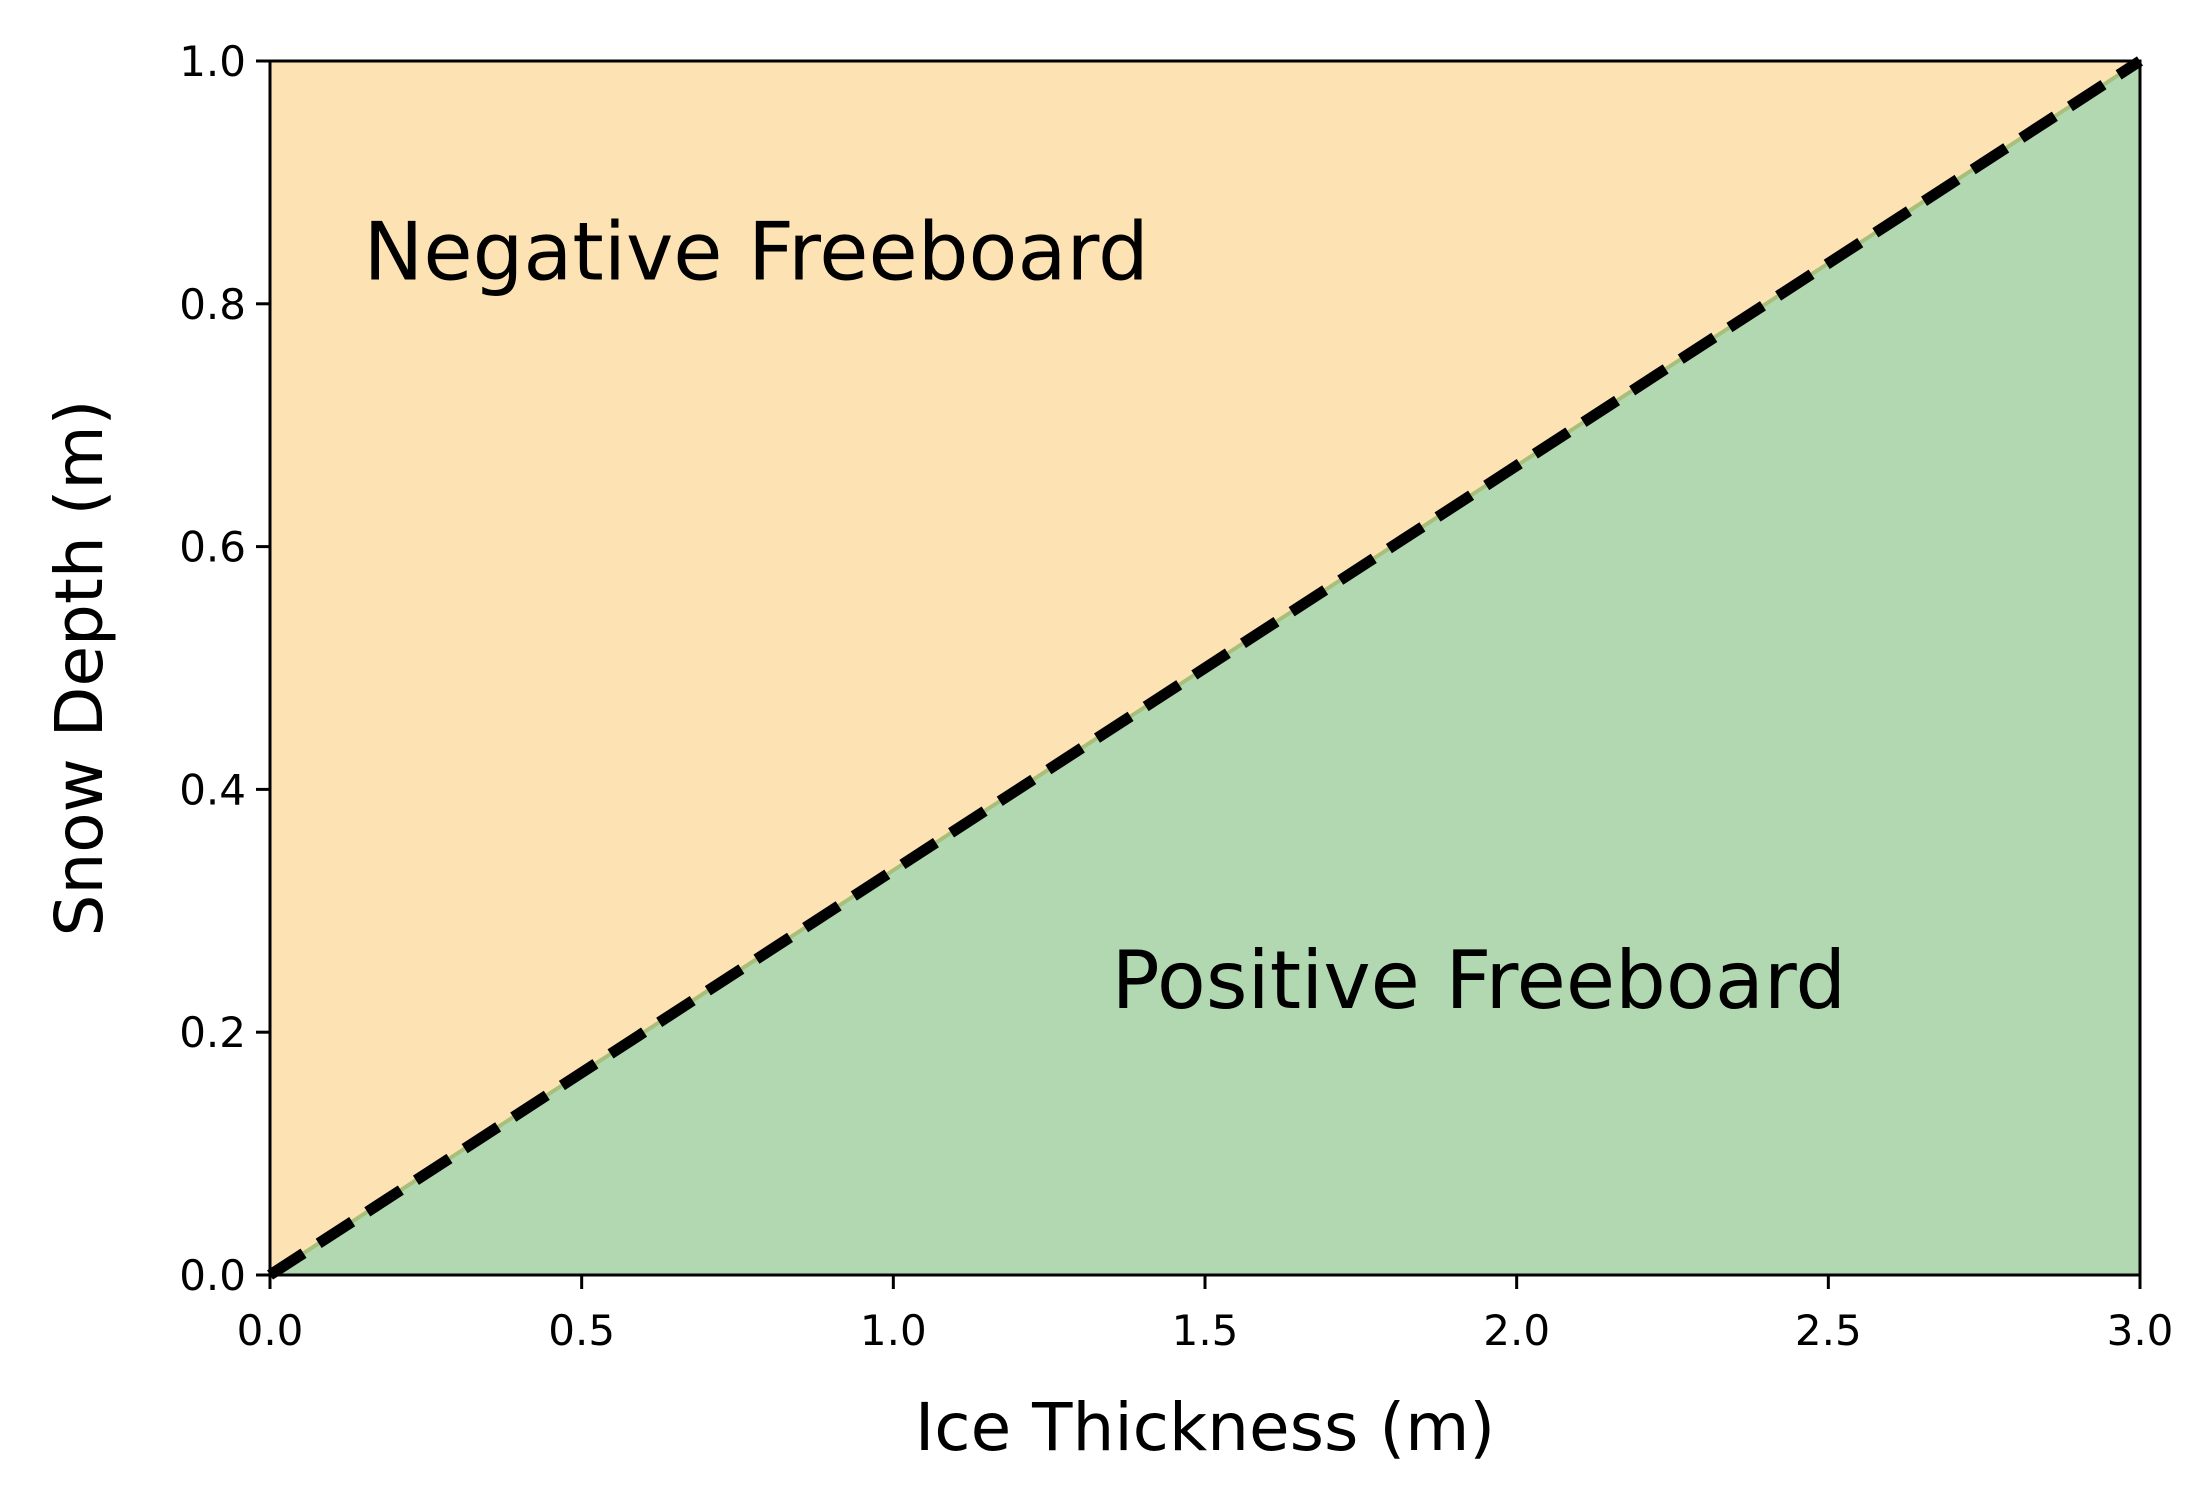  Describe the element at coordinates (893, 1330) in the screenshot. I see `x-tick-label: 1.0` at that location.